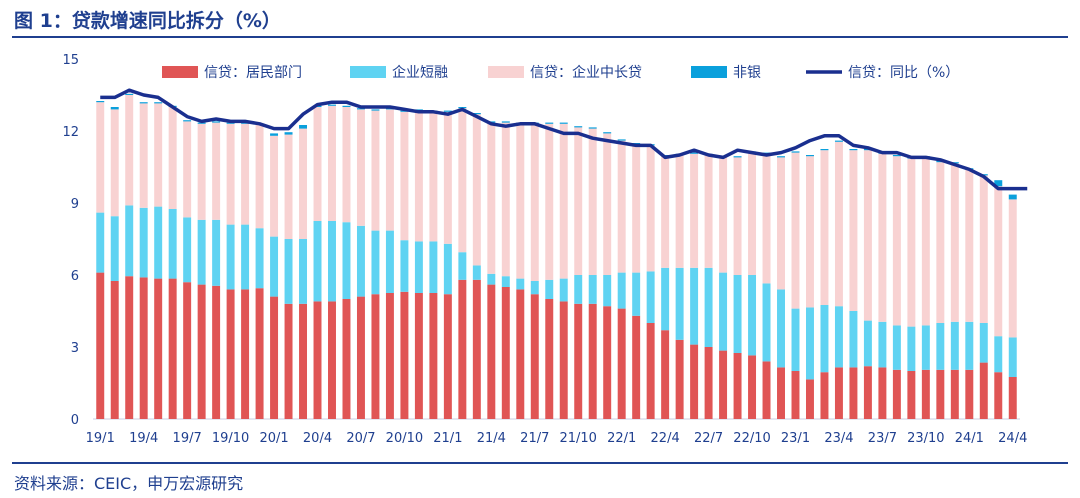  I want to click on x-tick-label: 20/7, so click(360, 438).